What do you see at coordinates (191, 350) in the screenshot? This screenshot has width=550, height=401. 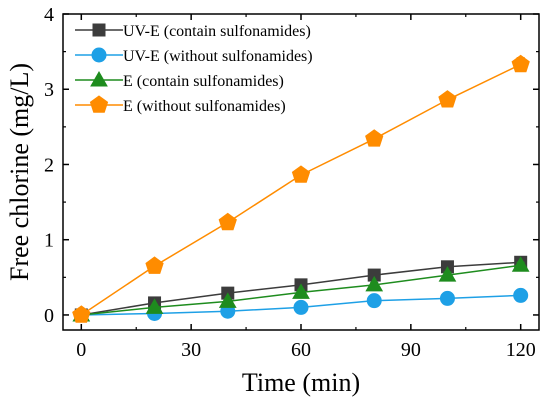 I see `x-tick-label: 30` at bounding box center [191, 350].